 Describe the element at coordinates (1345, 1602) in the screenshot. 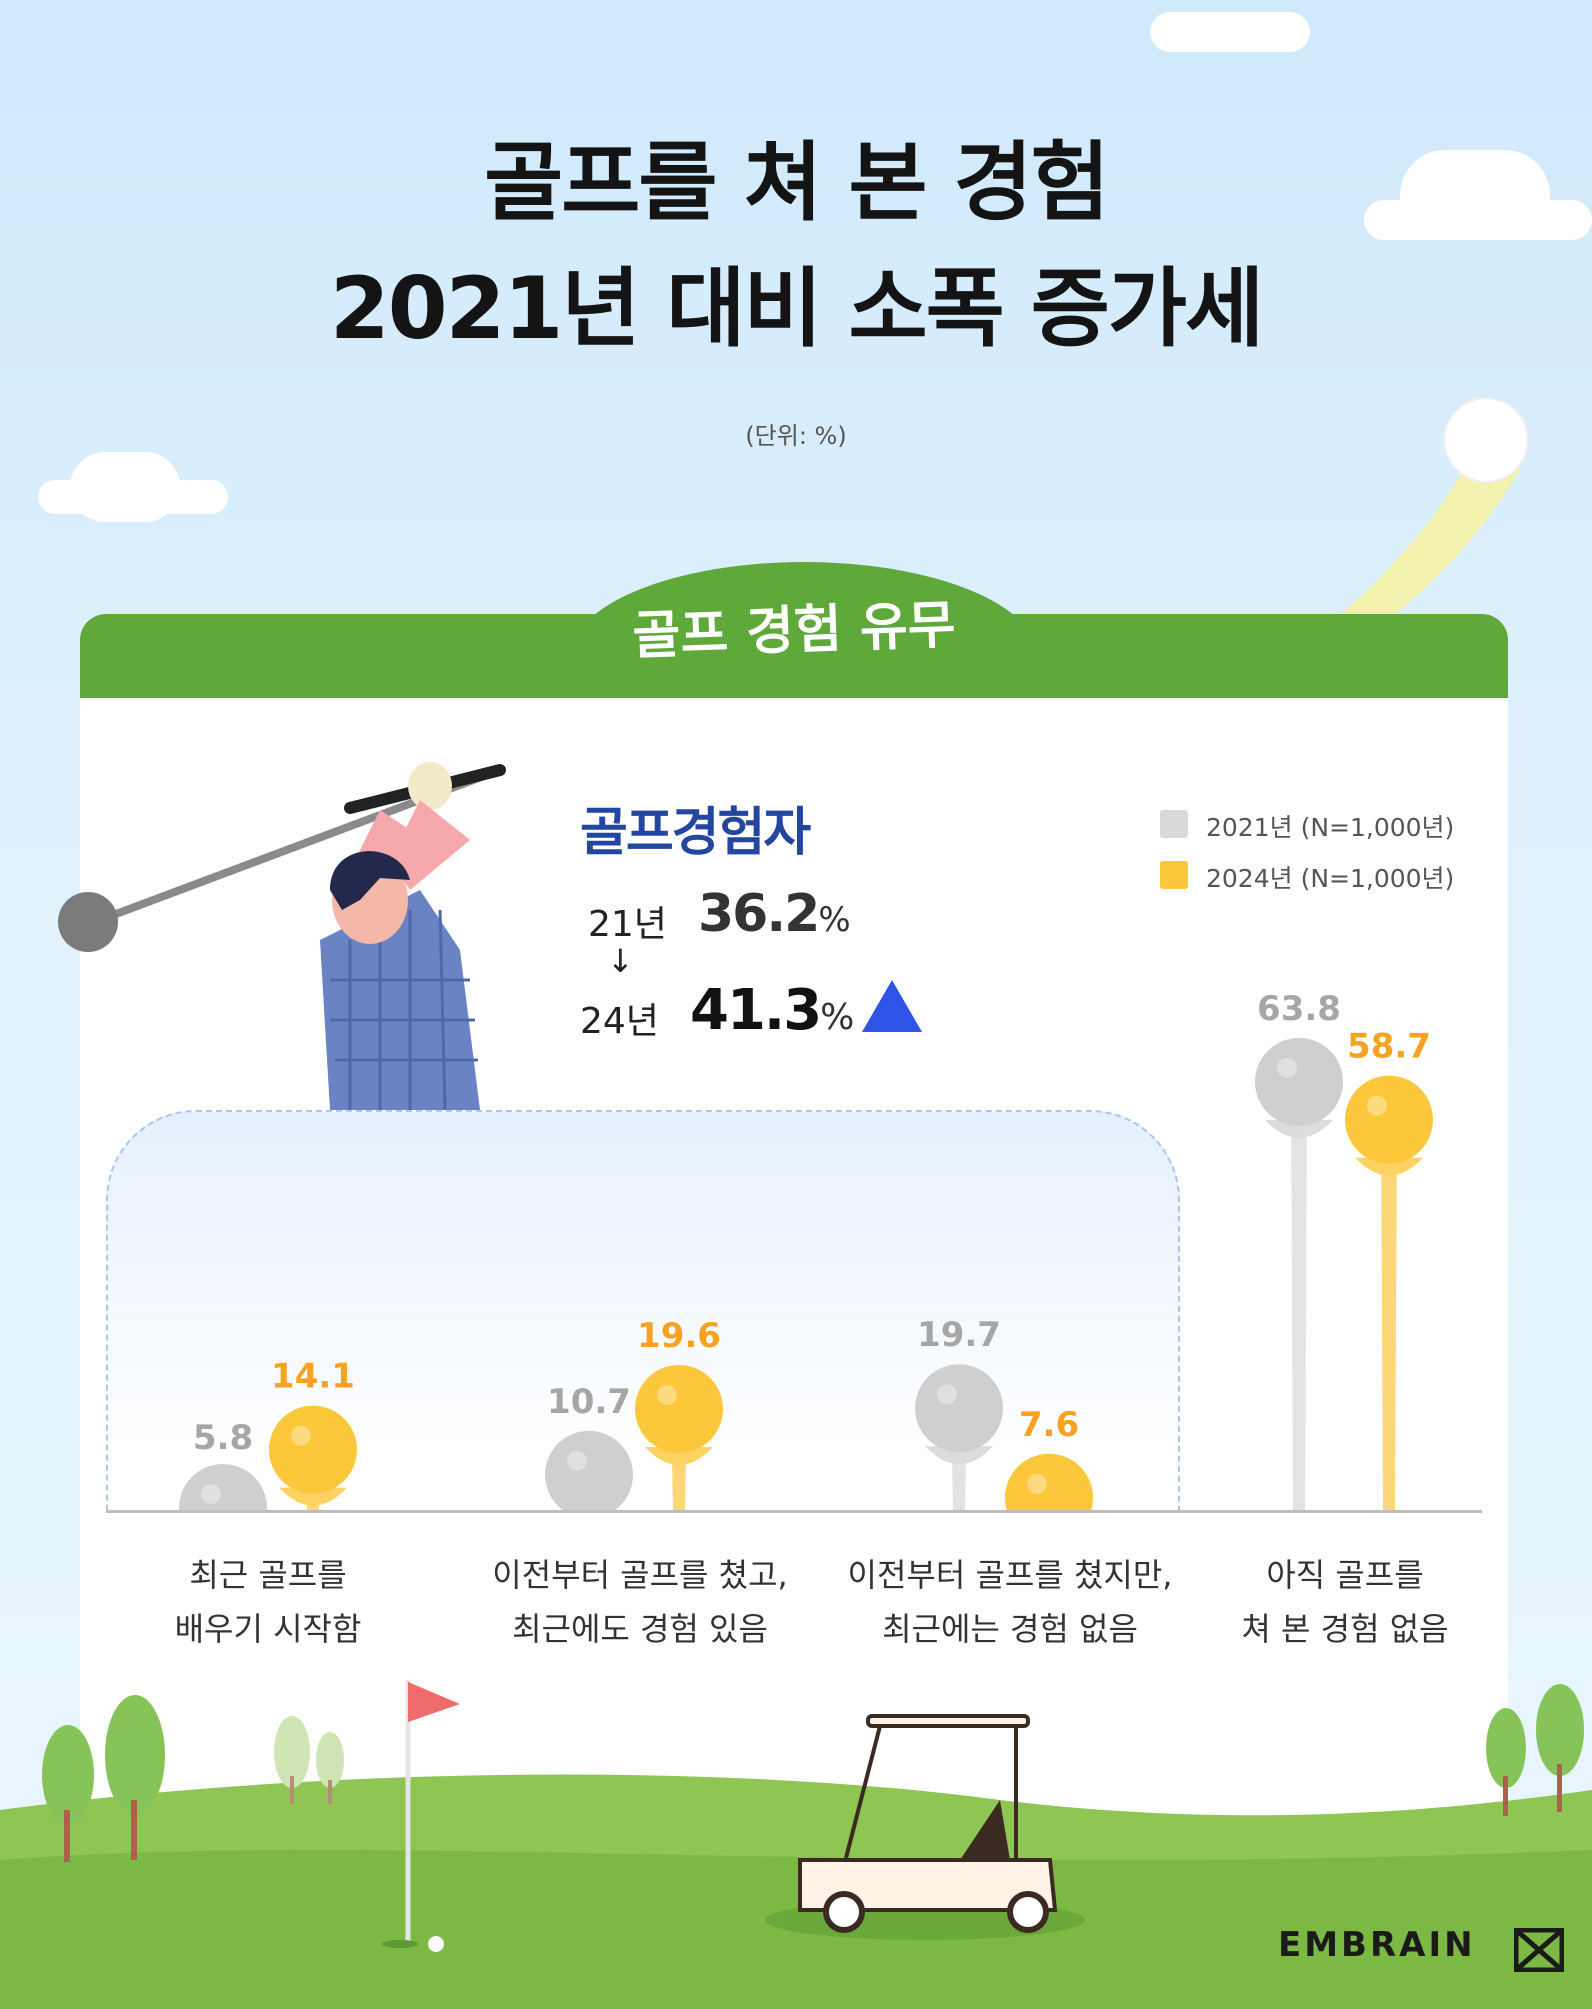

I see `category-label: 아직 골프를 쳐 본 경험 없음` at that location.